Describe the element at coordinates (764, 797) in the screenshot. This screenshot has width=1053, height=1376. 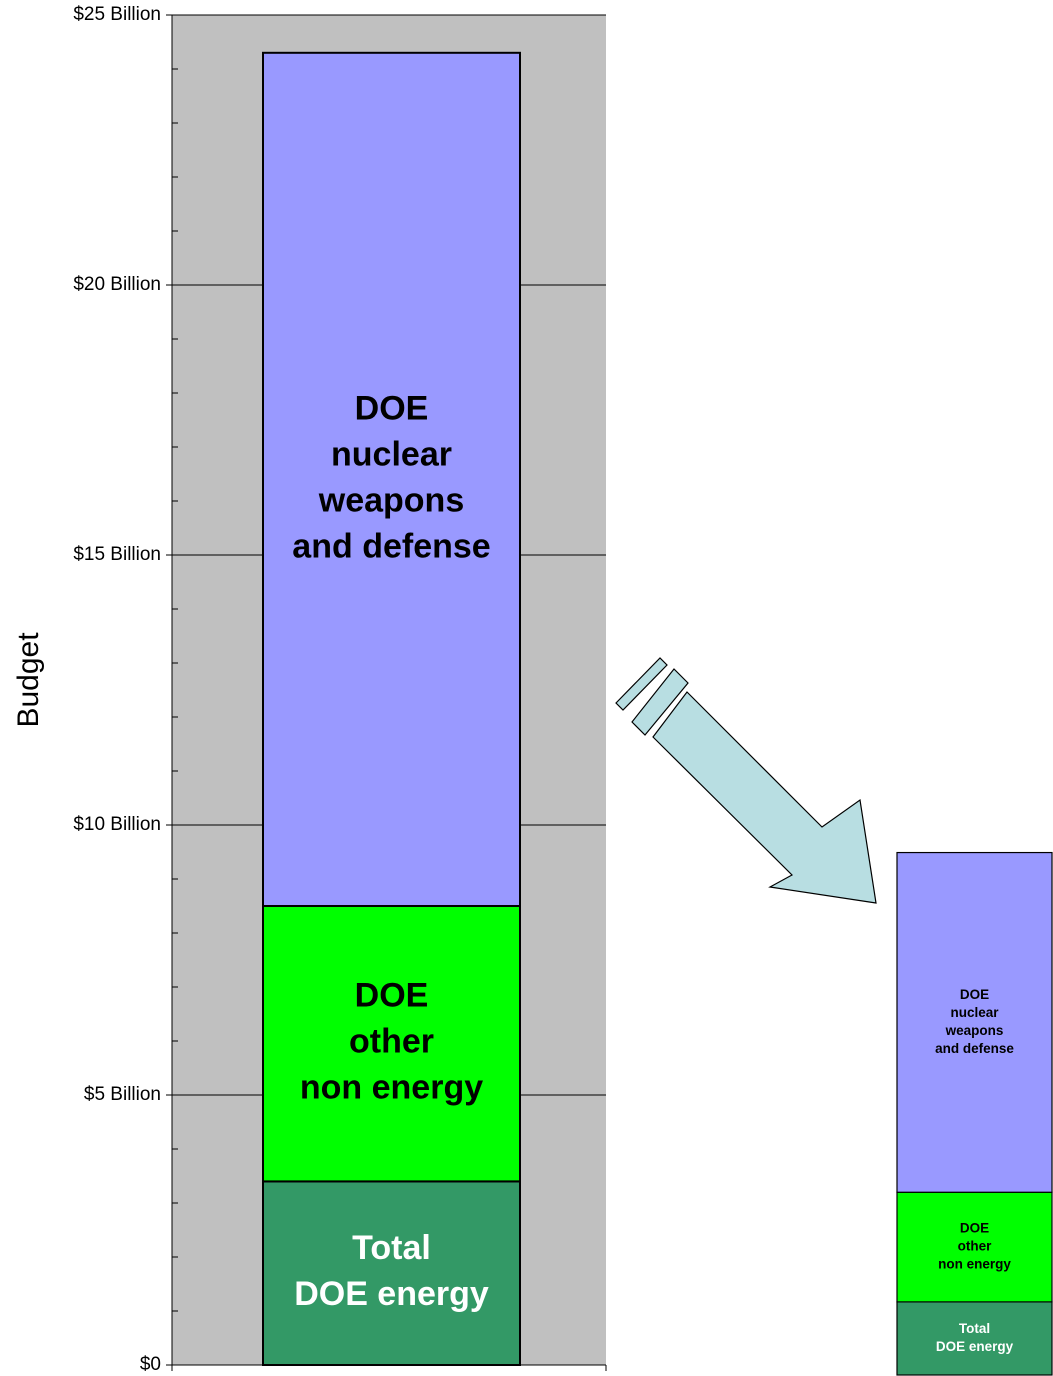
I see `arrow-body` at that location.